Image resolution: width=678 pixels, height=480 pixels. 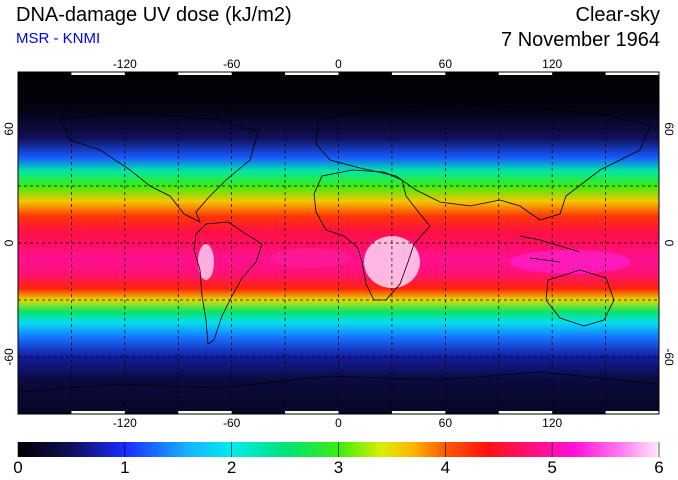 I want to click on indian-ocean-band, so click(x=570, y=262).